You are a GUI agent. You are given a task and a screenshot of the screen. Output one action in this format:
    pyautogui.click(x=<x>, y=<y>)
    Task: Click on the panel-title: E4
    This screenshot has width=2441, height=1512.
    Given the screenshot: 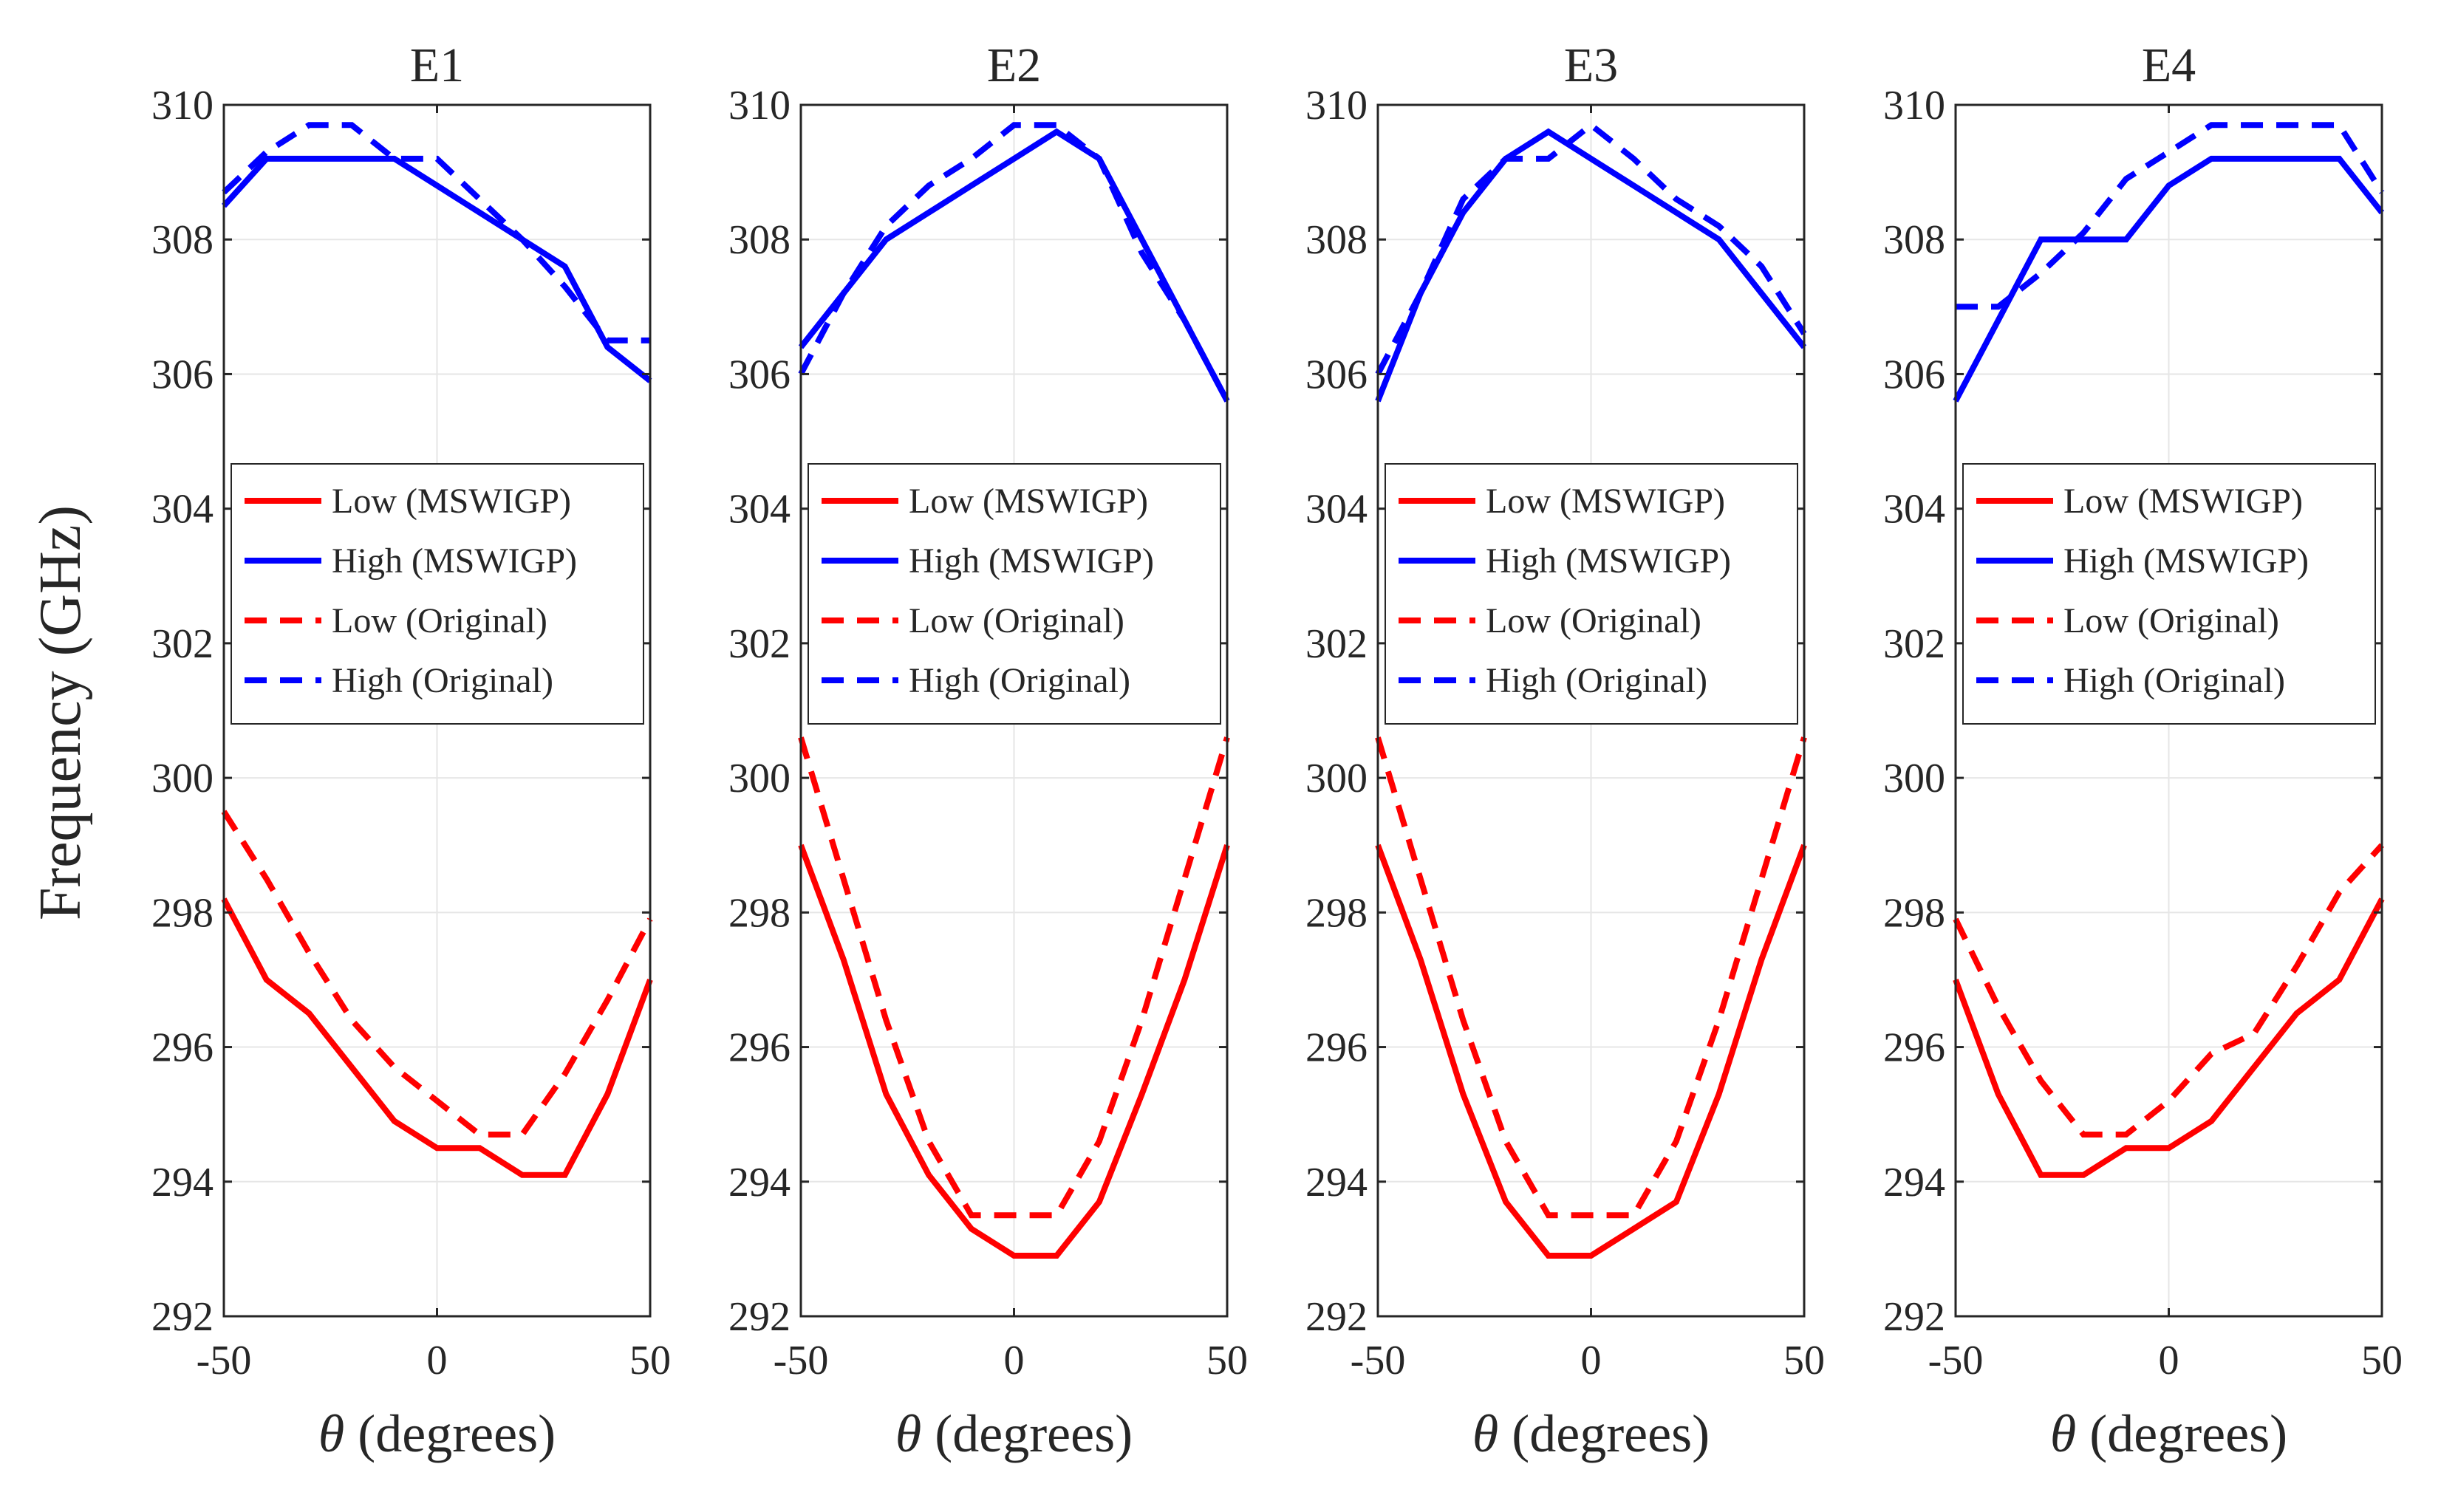 What is the action you would take?
    pyautogui.click(x=2169, y=65)
    